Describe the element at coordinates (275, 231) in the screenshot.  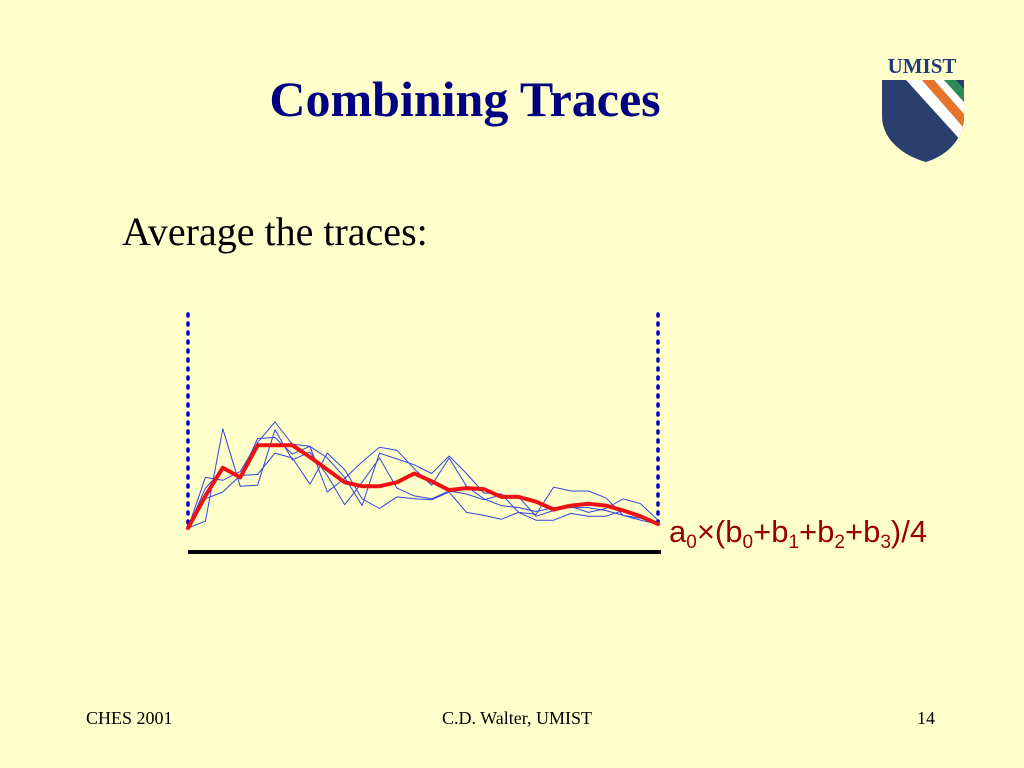
I see `bullet-text: Average the traces:` at that location.